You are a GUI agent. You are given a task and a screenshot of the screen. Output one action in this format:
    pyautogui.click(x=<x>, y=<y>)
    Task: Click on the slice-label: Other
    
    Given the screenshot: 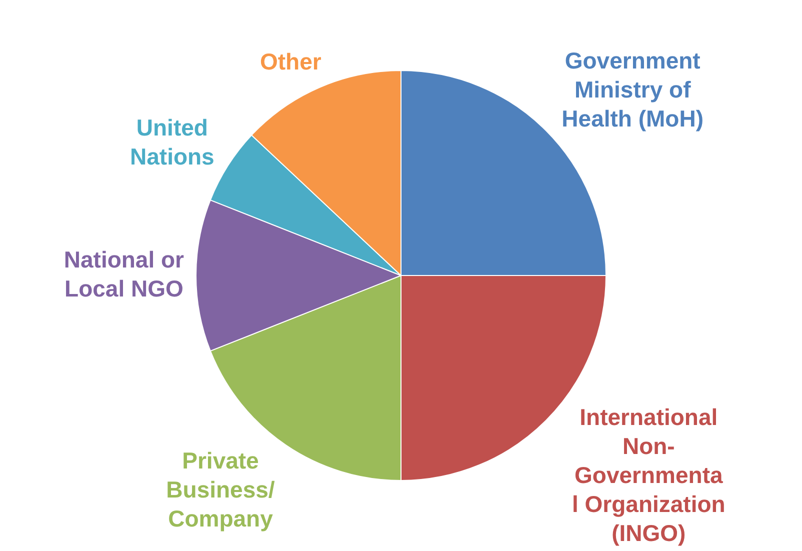 What is the action you would take?
    pyautogui.click(x=291, y=61)
    